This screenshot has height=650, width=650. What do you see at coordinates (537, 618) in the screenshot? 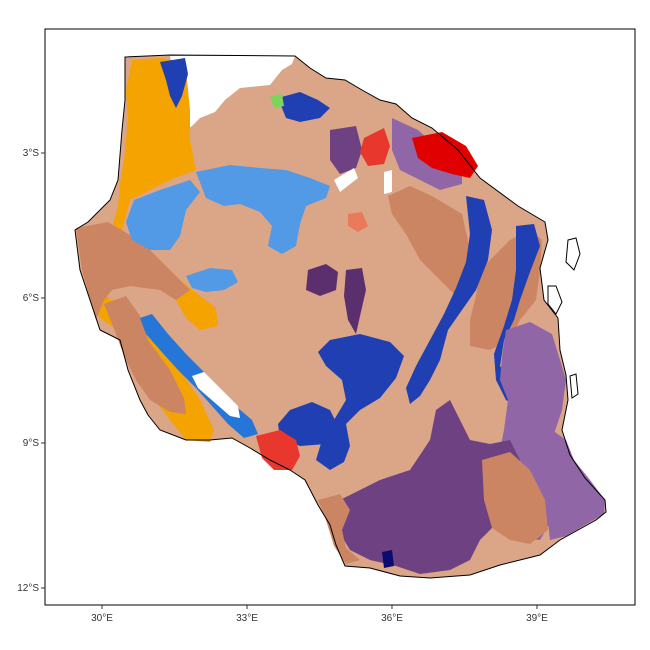
I see `x-tick-label: 39°E` at bounding box center [537, 618].